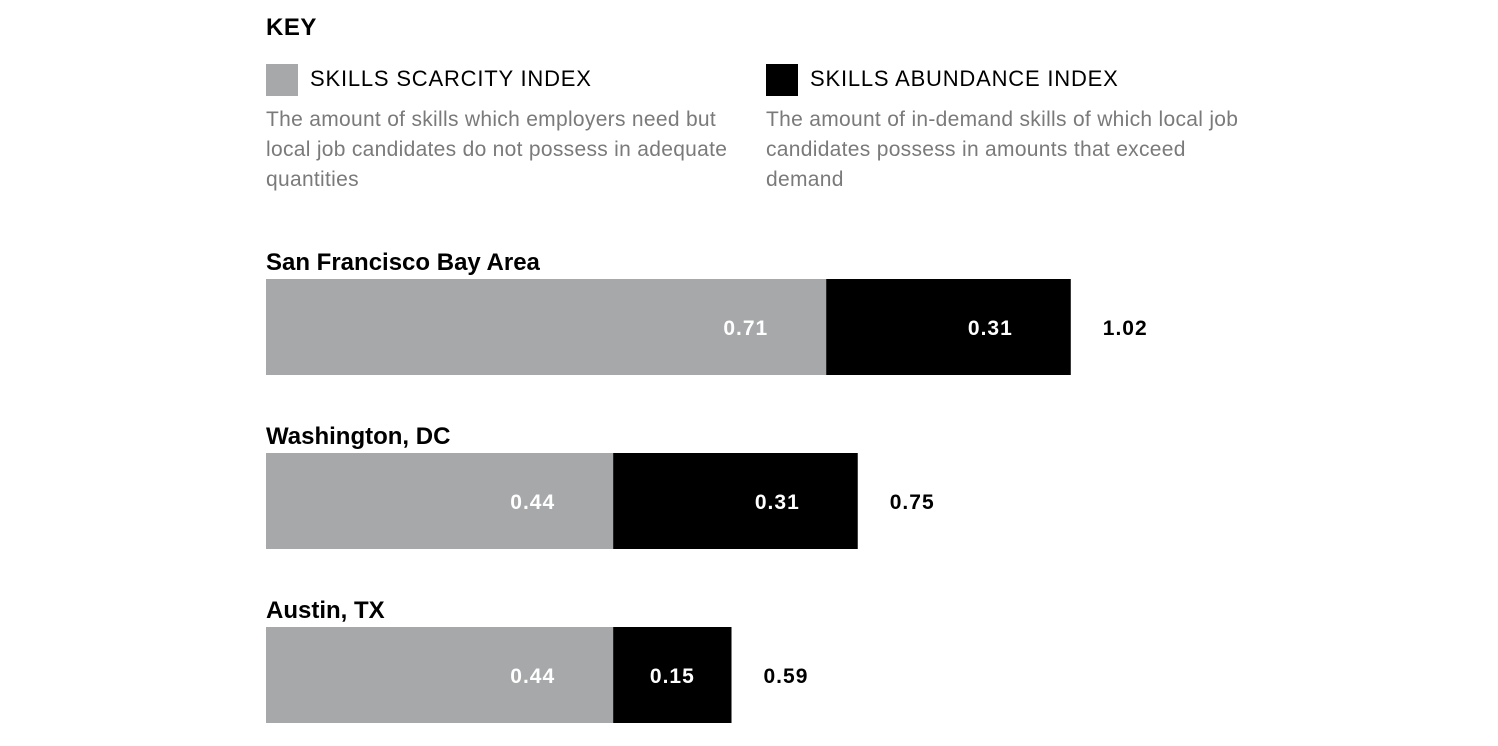 The width and height of the screenshot is (1498, 746). Describe the element at coordinates (451, 78) in the screenshot. I see `scarcity-label: SKILLS SCARCITY INDEX` at that location.